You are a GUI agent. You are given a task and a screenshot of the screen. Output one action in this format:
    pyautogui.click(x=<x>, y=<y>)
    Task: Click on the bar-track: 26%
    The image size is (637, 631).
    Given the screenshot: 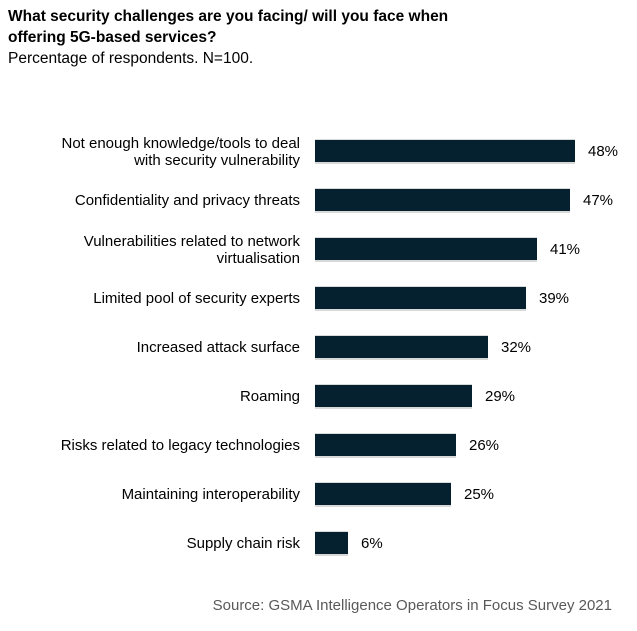 What is the action you would take?
    pyautogui.click(x=476, y=445)
    